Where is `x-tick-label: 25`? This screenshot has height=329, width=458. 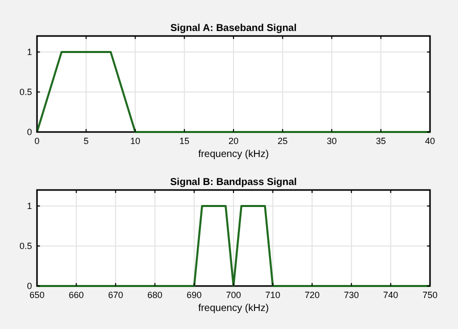 x-tick-label: 25 is located at coordinates (283, 141).